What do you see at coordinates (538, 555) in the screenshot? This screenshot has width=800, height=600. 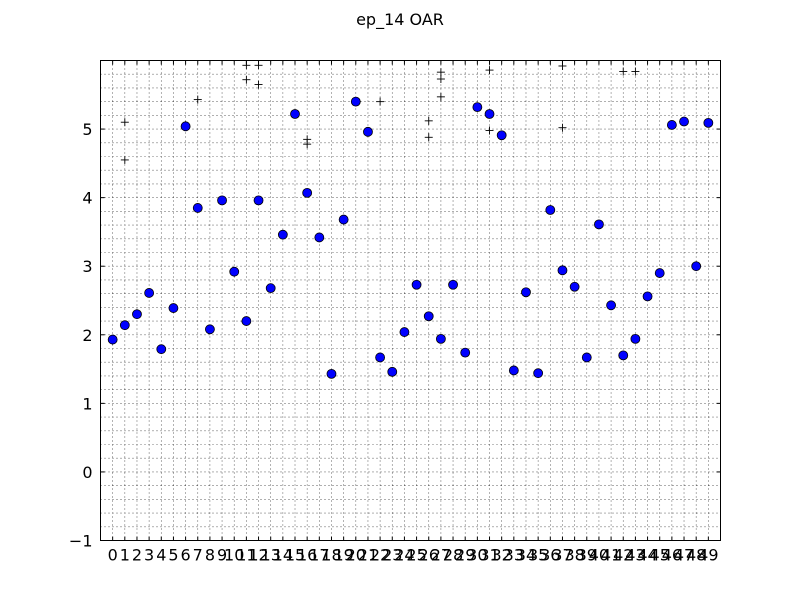 I see `x-tick-label: 35` at bounding box center [538, 555].